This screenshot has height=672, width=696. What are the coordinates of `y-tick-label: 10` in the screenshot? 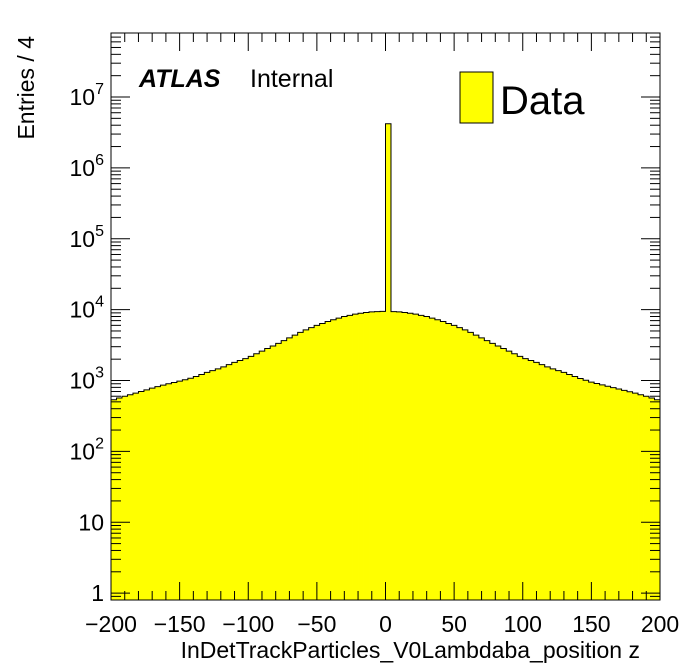 It's located at (91, 522).